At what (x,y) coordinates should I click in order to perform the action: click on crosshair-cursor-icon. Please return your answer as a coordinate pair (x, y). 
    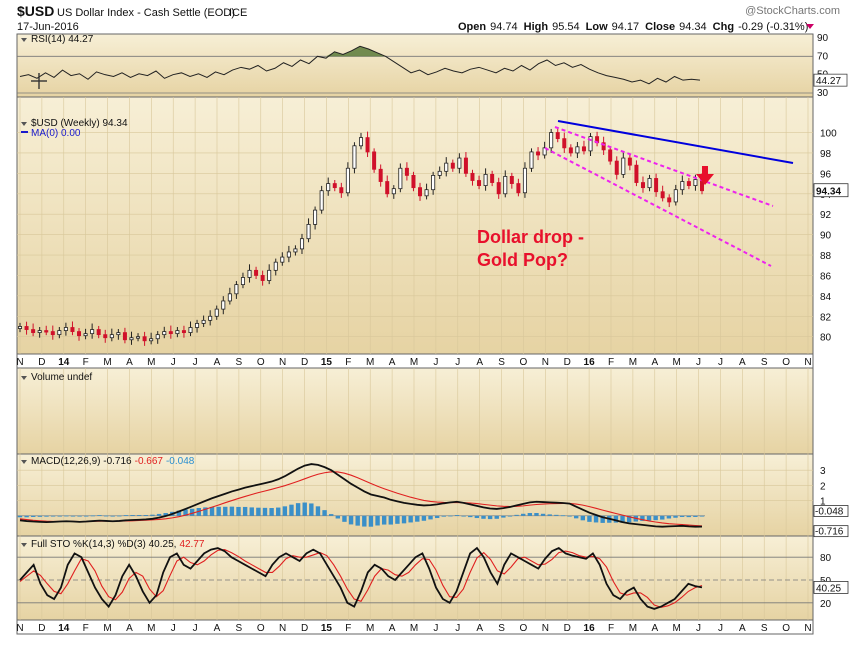
    Looking at the image, I should click on (39, 81).